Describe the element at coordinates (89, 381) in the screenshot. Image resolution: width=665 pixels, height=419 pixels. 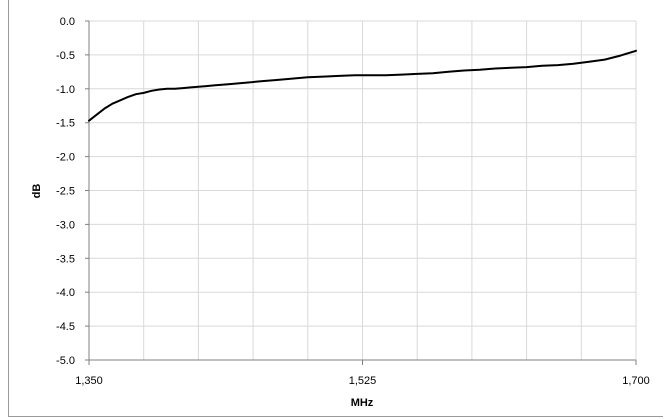
I see `x-tick-label: 1,350` at that location.